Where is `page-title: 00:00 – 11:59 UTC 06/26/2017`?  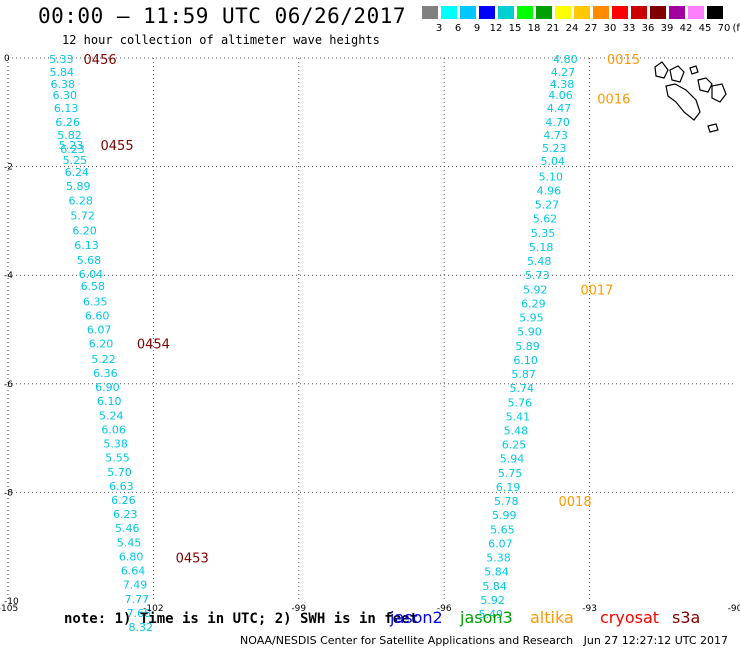 page-title: 00:00 – 11:59 UTC 06/26/2017 is located at coordinates (222, 16).